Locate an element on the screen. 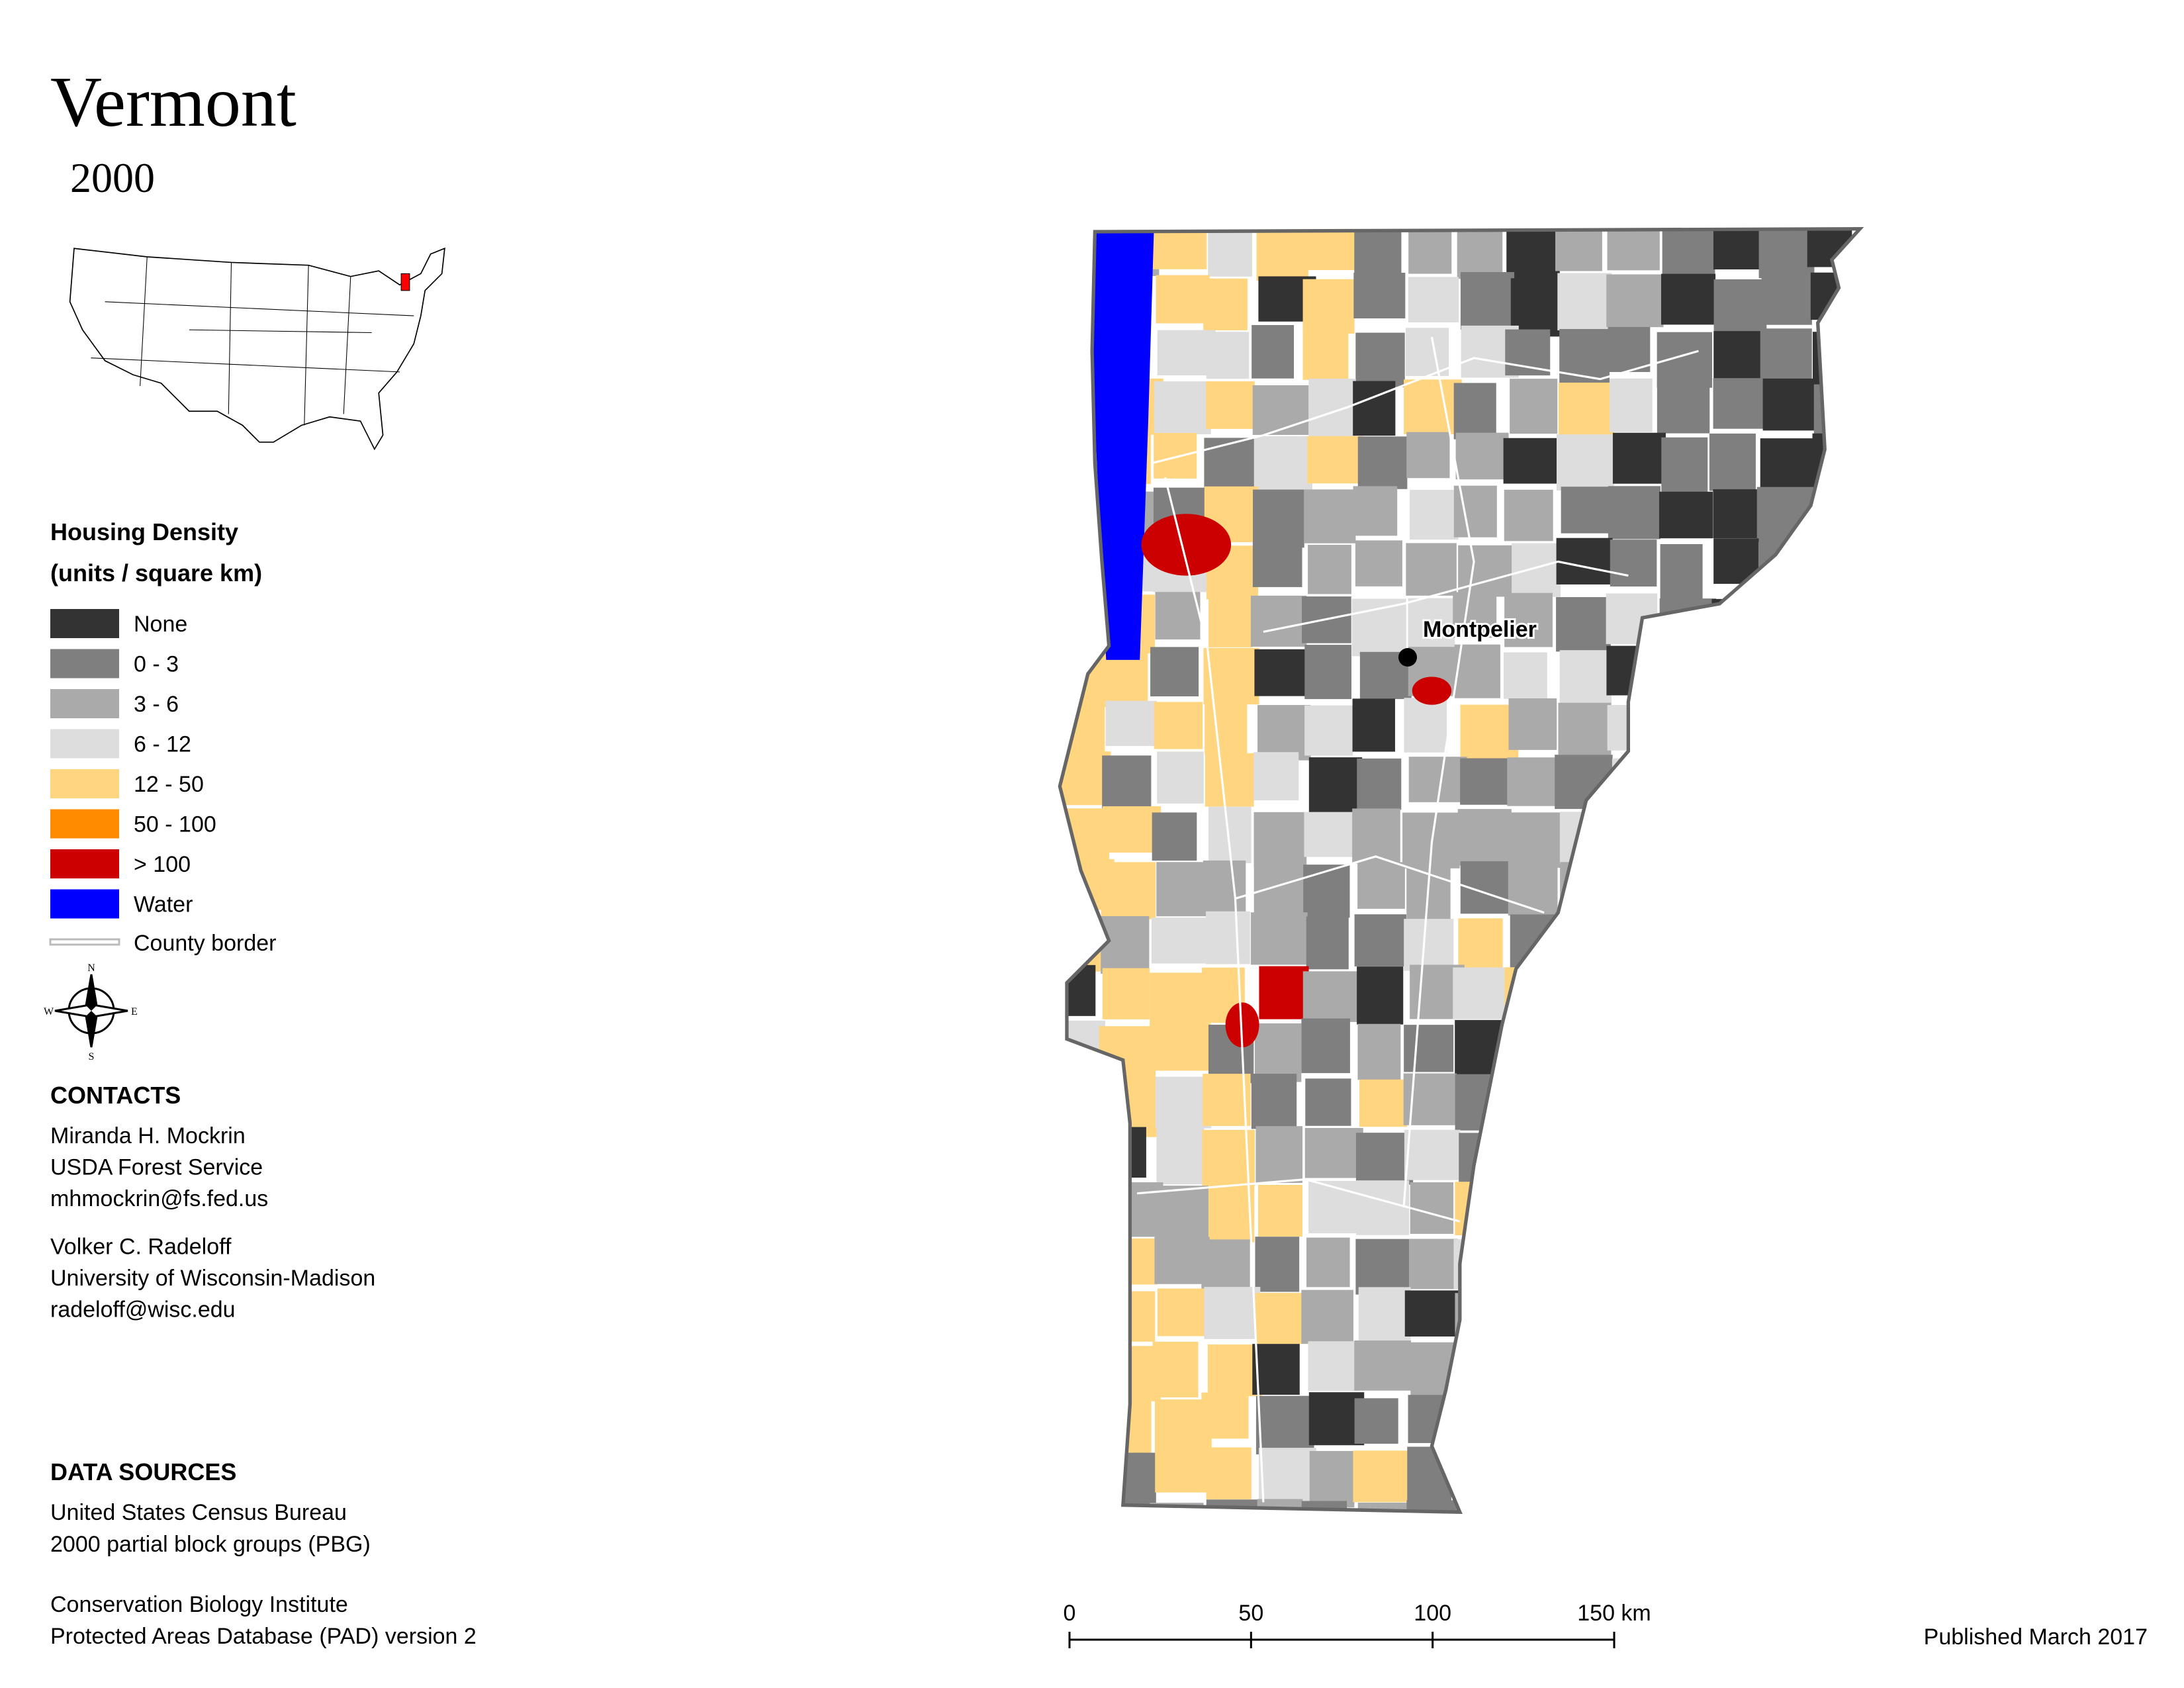 The height and width of the screenshot is (1688, 2184). contact-line: radeloff@wisc.edu is located at coordinates (143, 1310).